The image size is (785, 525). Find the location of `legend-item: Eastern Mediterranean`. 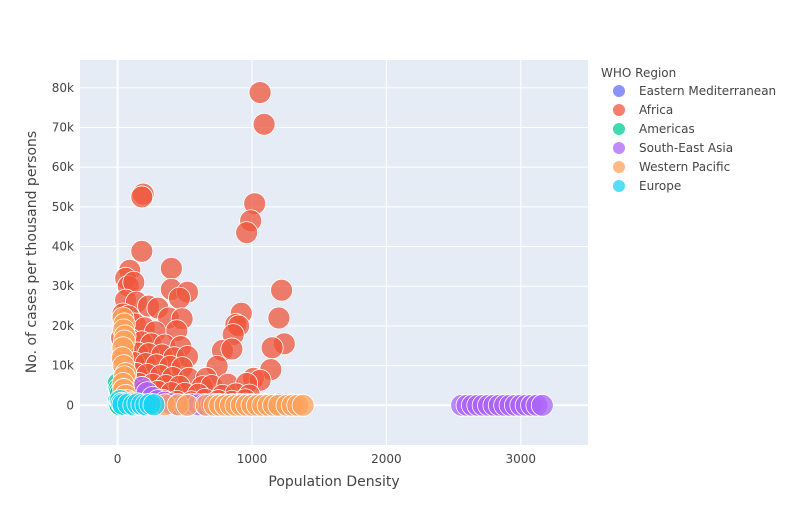

legend-item: Eastern Mediterranean is located at coordinates (694, 91).